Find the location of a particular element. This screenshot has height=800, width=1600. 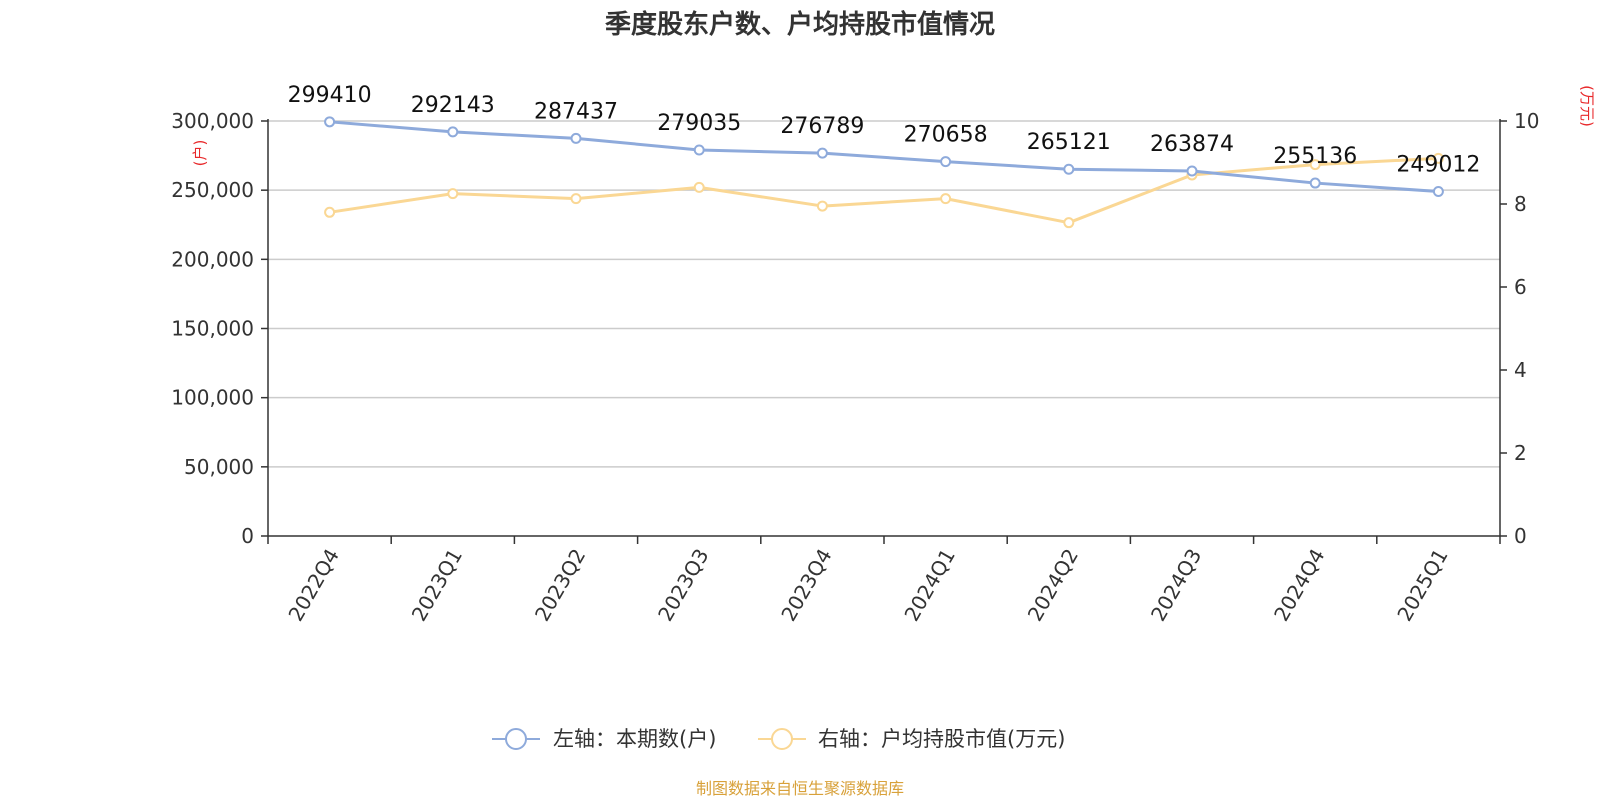

left-tick-label-1: 50,000 is located at coordinates (219, 467).